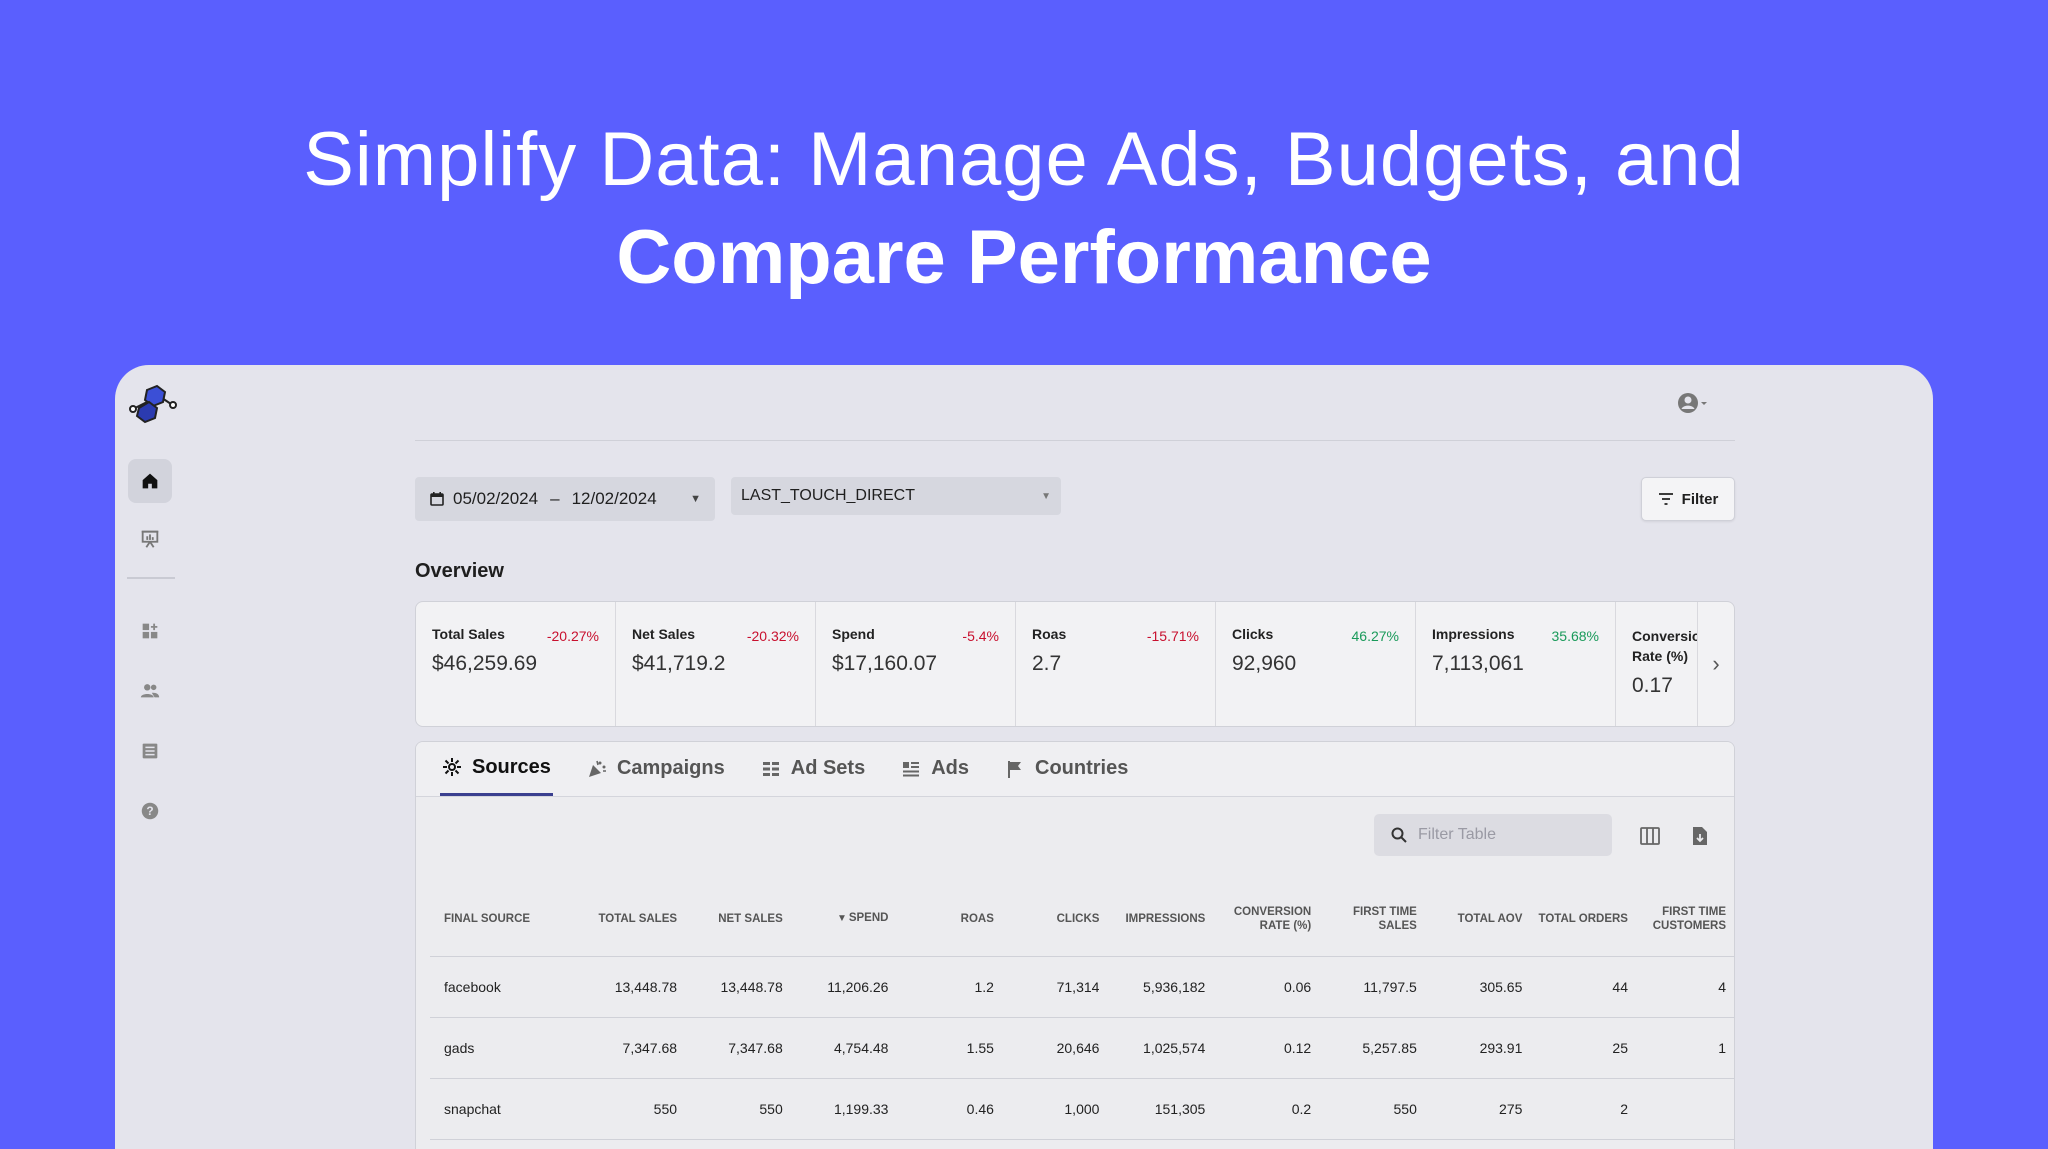  Describe the element at coordinates (1082, 768) in the screenshot. I see `tab-label: Countries` at that location.